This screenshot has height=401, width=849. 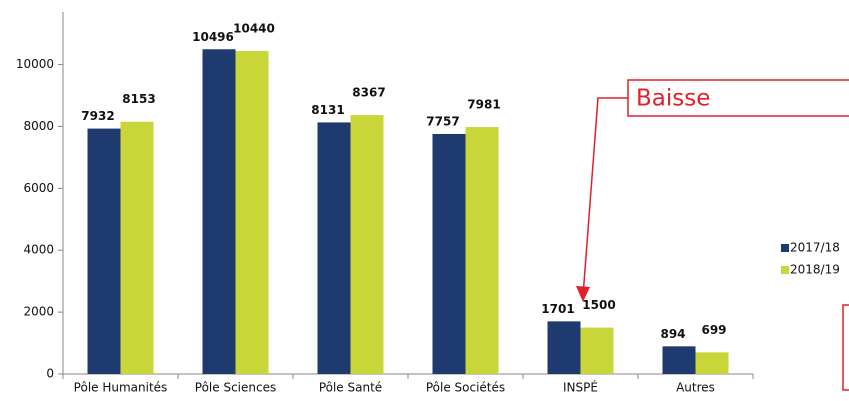 What do you see at coordinates (254, 28) in the screenshot?
I see `value-label: 10440` at bounding box center [254, 28].